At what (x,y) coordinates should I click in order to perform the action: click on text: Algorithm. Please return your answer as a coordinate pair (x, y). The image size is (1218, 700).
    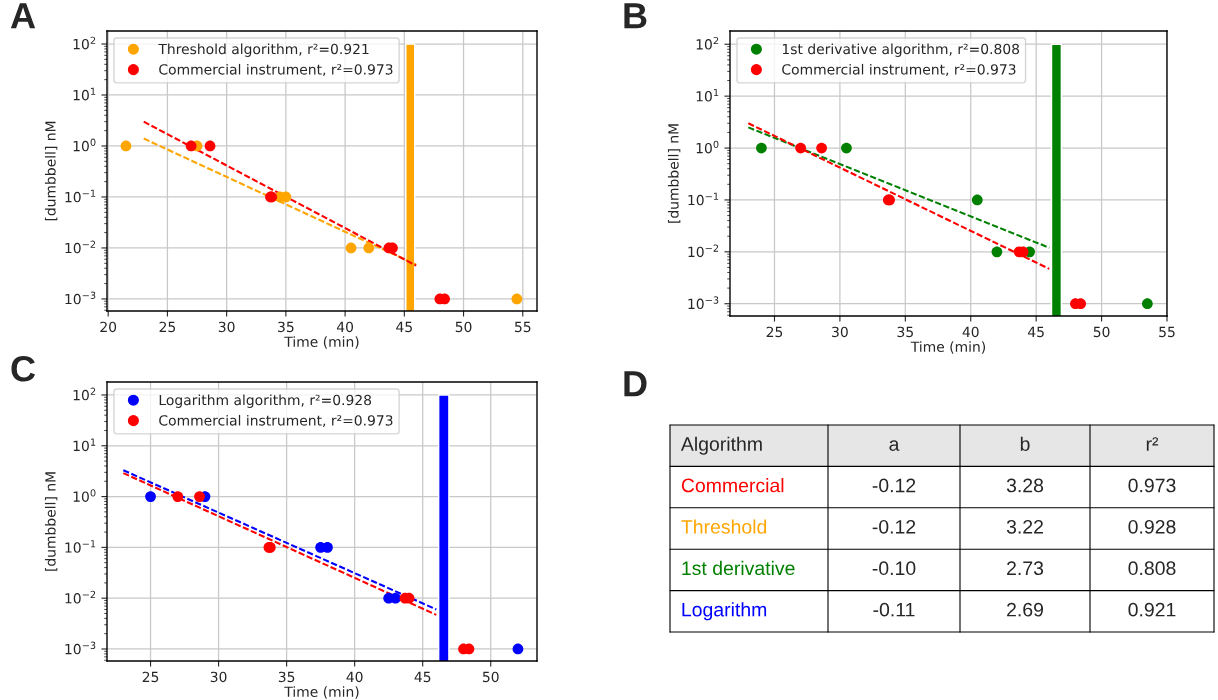
    Looking at the image, I should click on (721, 445).